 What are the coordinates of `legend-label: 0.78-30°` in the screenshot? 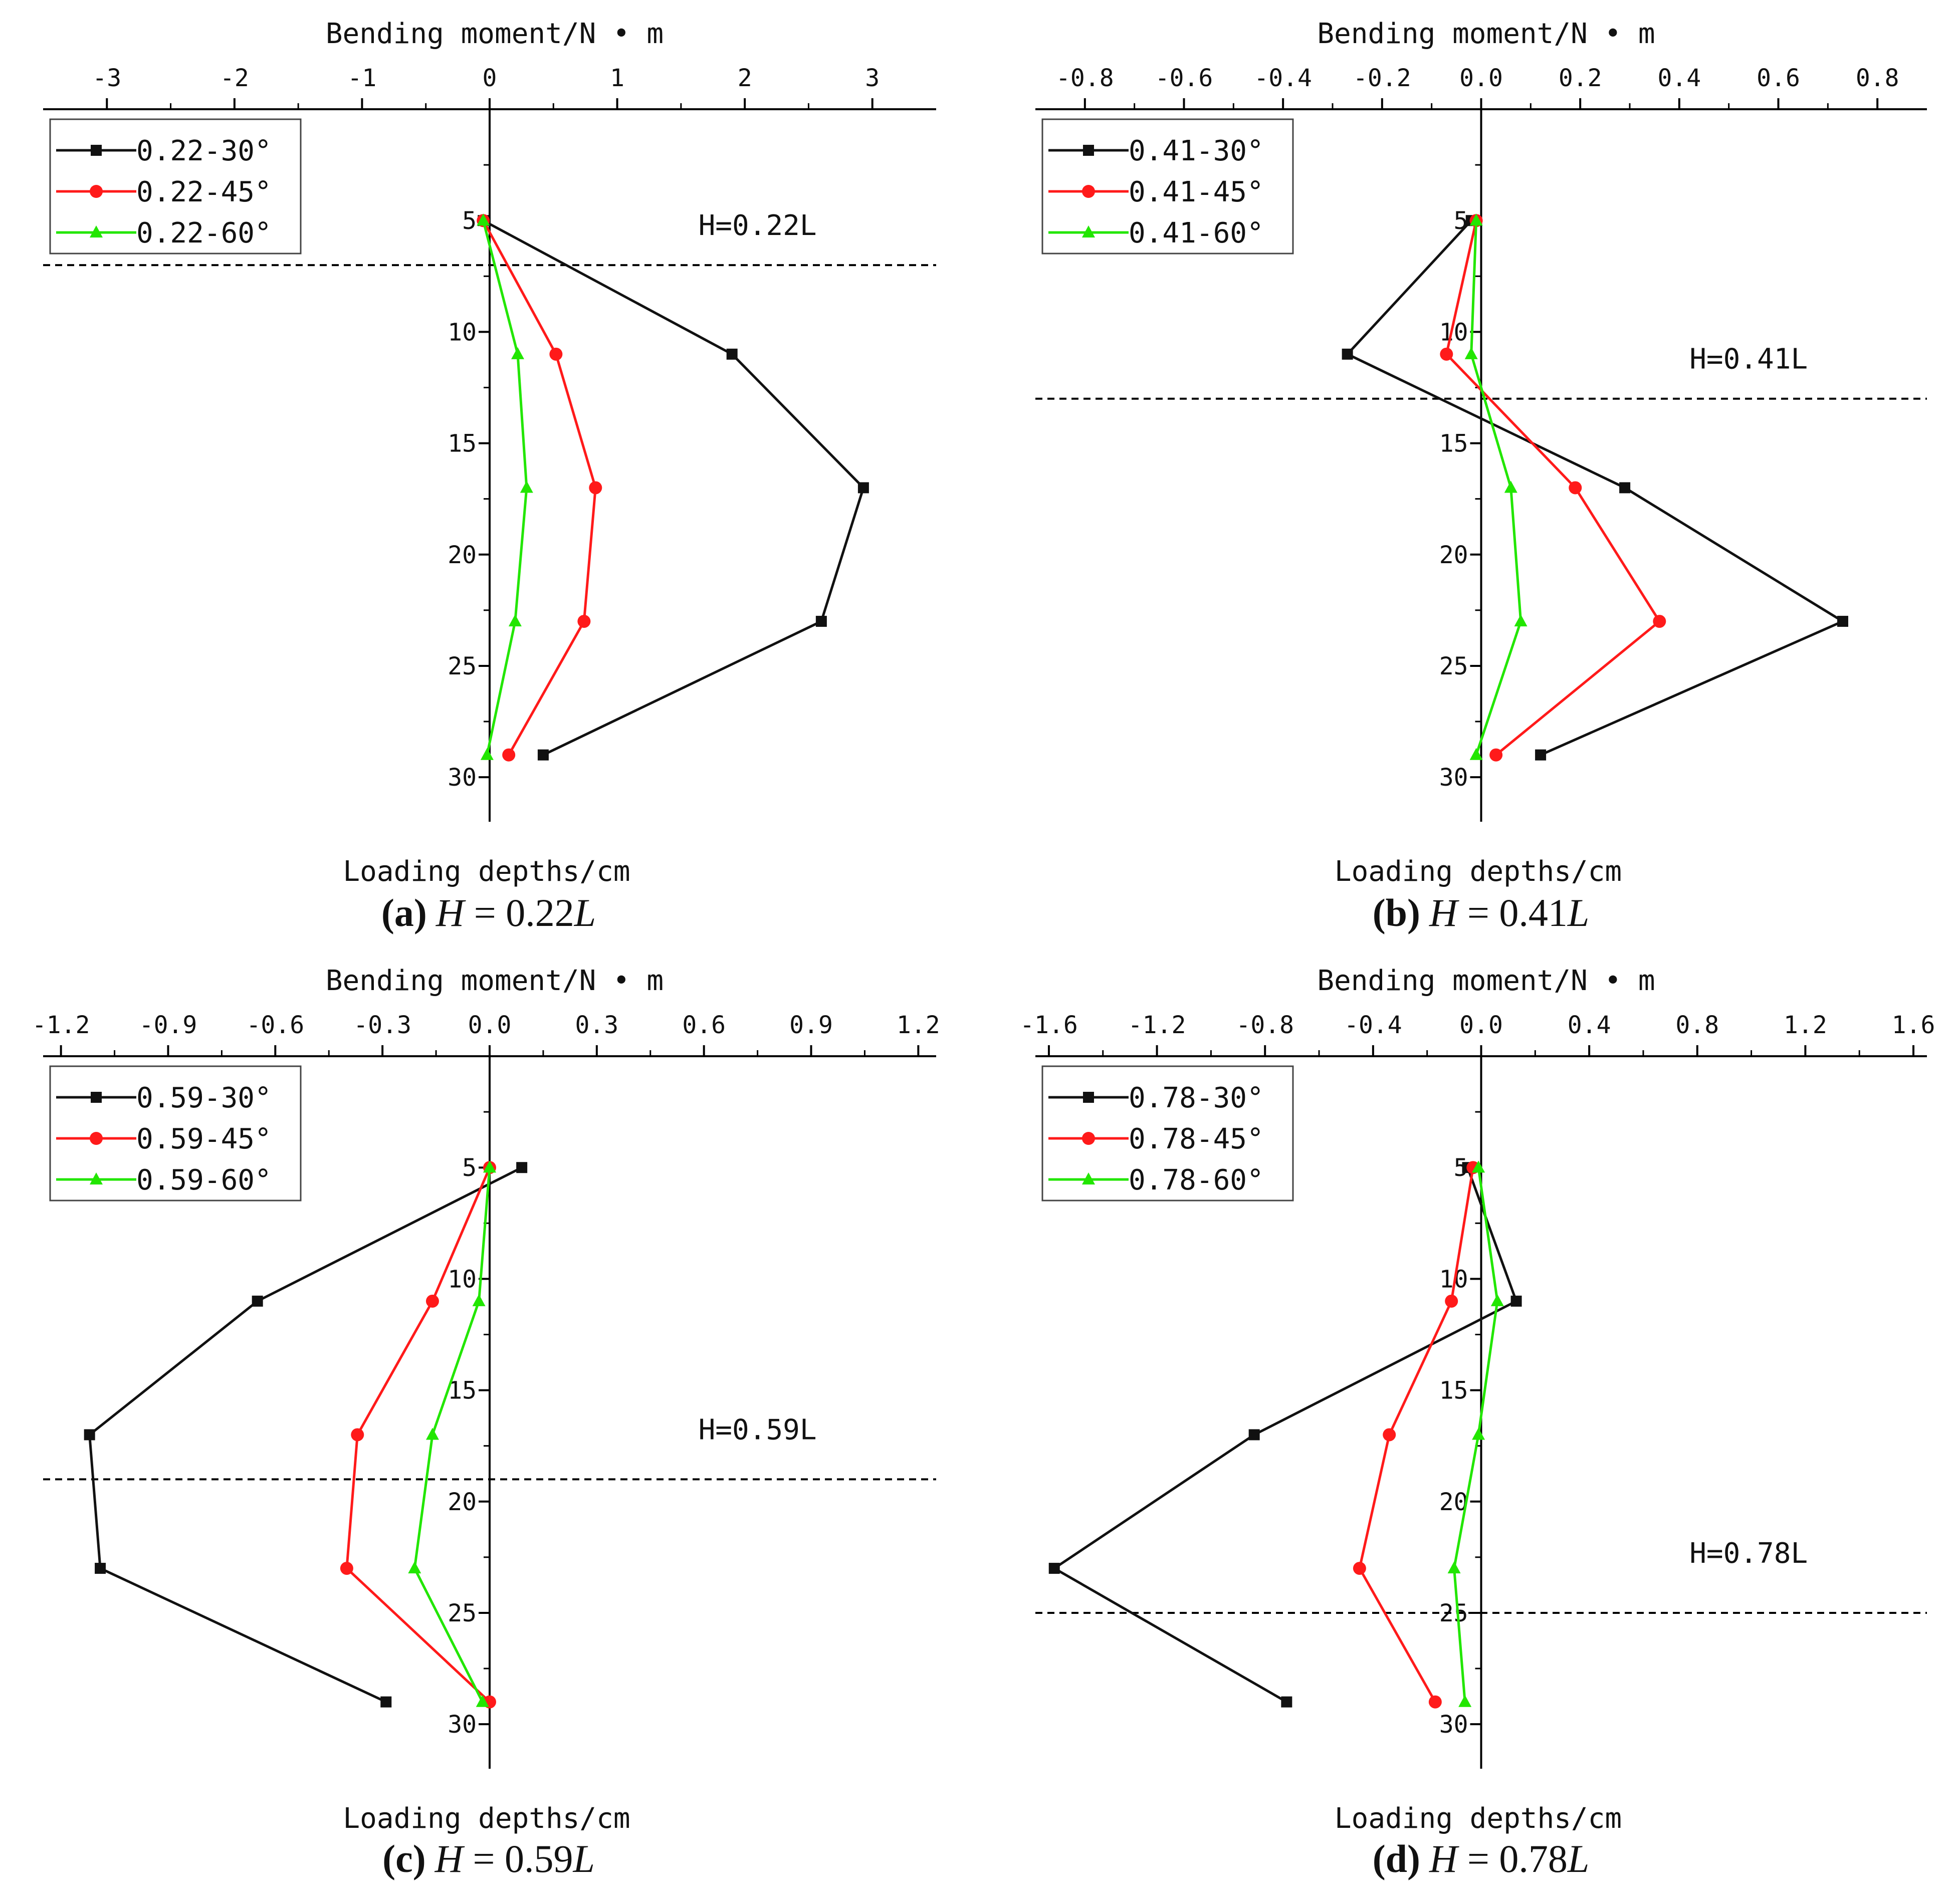 It's located at (1196, 1098).